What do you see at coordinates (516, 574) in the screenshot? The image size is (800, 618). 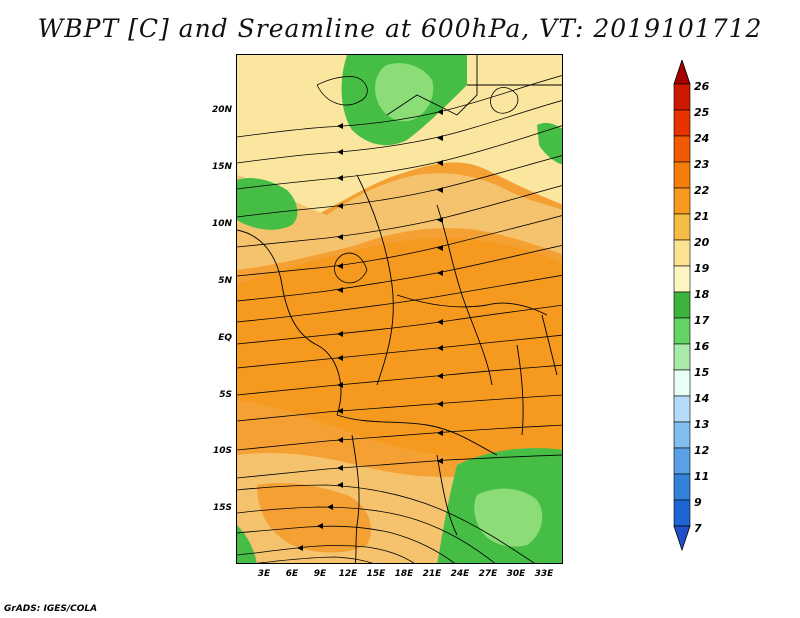 I see `lon-label-30e: 30E` at bounding box center [516, 574].